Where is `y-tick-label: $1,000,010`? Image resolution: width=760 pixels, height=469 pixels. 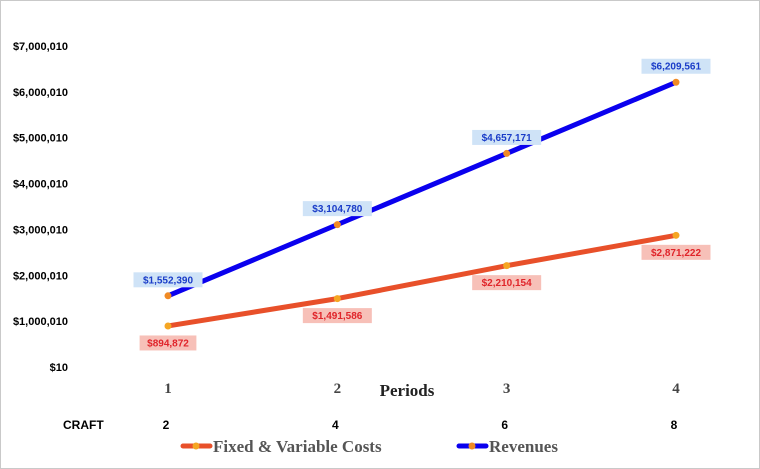
y-tick-label: $1,000,010 is located at coordinates (40, 322).